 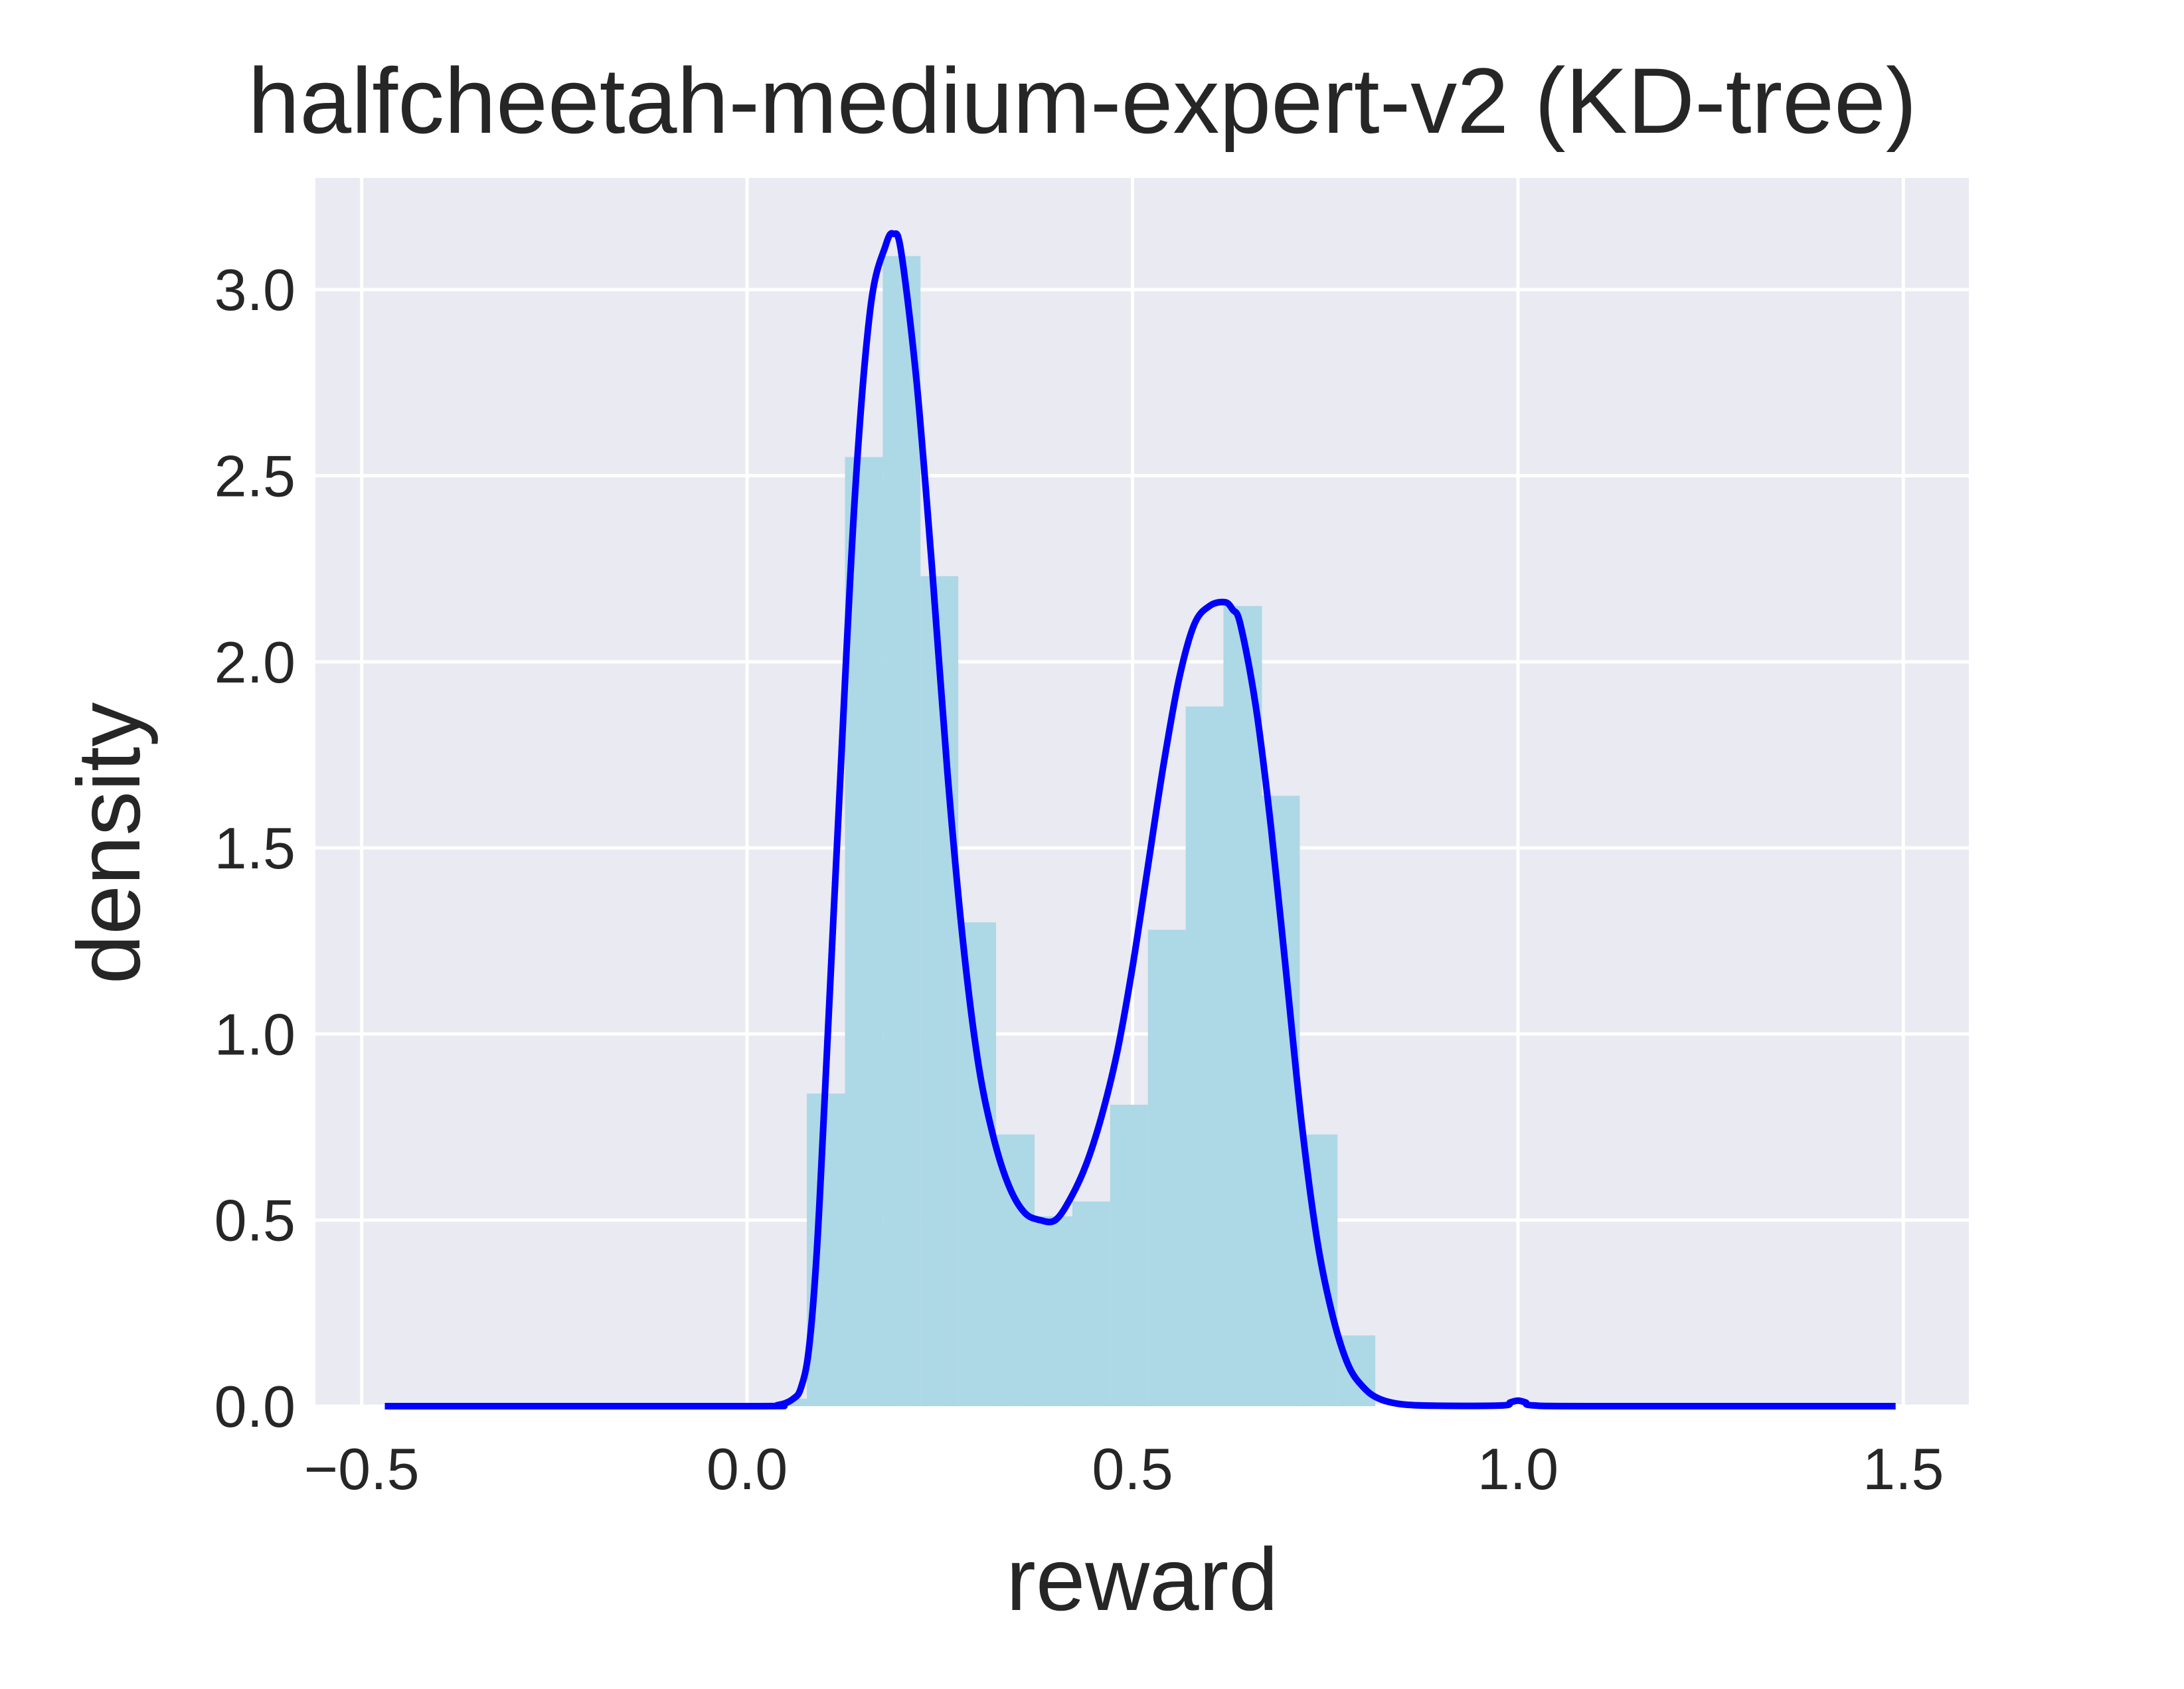 What do you see at coordinates (748, 1469) in the screenshot?
I see `x-tick-label: 0.0` at bounding box center [748, 1469].